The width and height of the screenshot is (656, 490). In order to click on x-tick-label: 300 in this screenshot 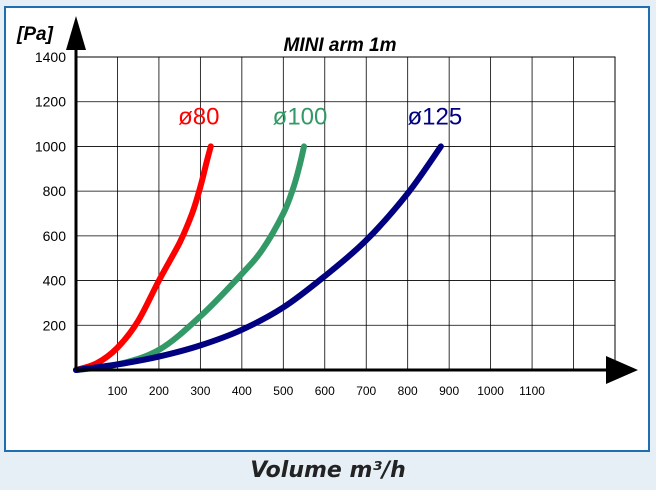, I will do `click(200, 391)`.